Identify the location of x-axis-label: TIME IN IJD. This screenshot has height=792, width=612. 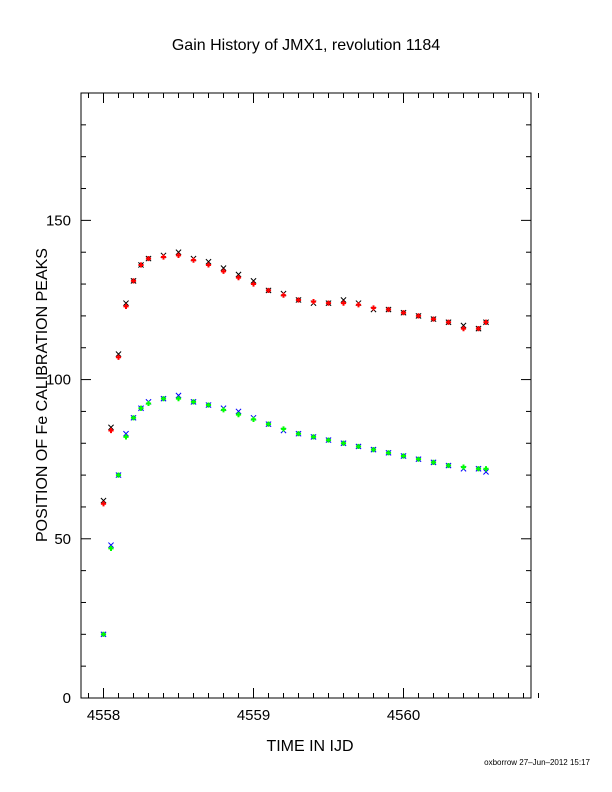
(310, 746).